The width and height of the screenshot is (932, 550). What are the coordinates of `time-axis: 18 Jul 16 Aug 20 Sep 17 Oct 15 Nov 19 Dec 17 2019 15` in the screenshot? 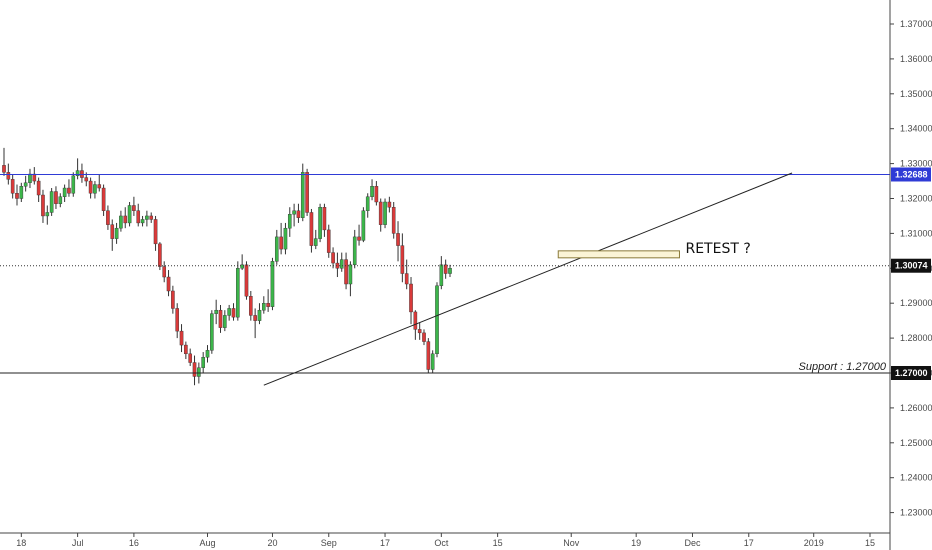 It's located at (445, 540).